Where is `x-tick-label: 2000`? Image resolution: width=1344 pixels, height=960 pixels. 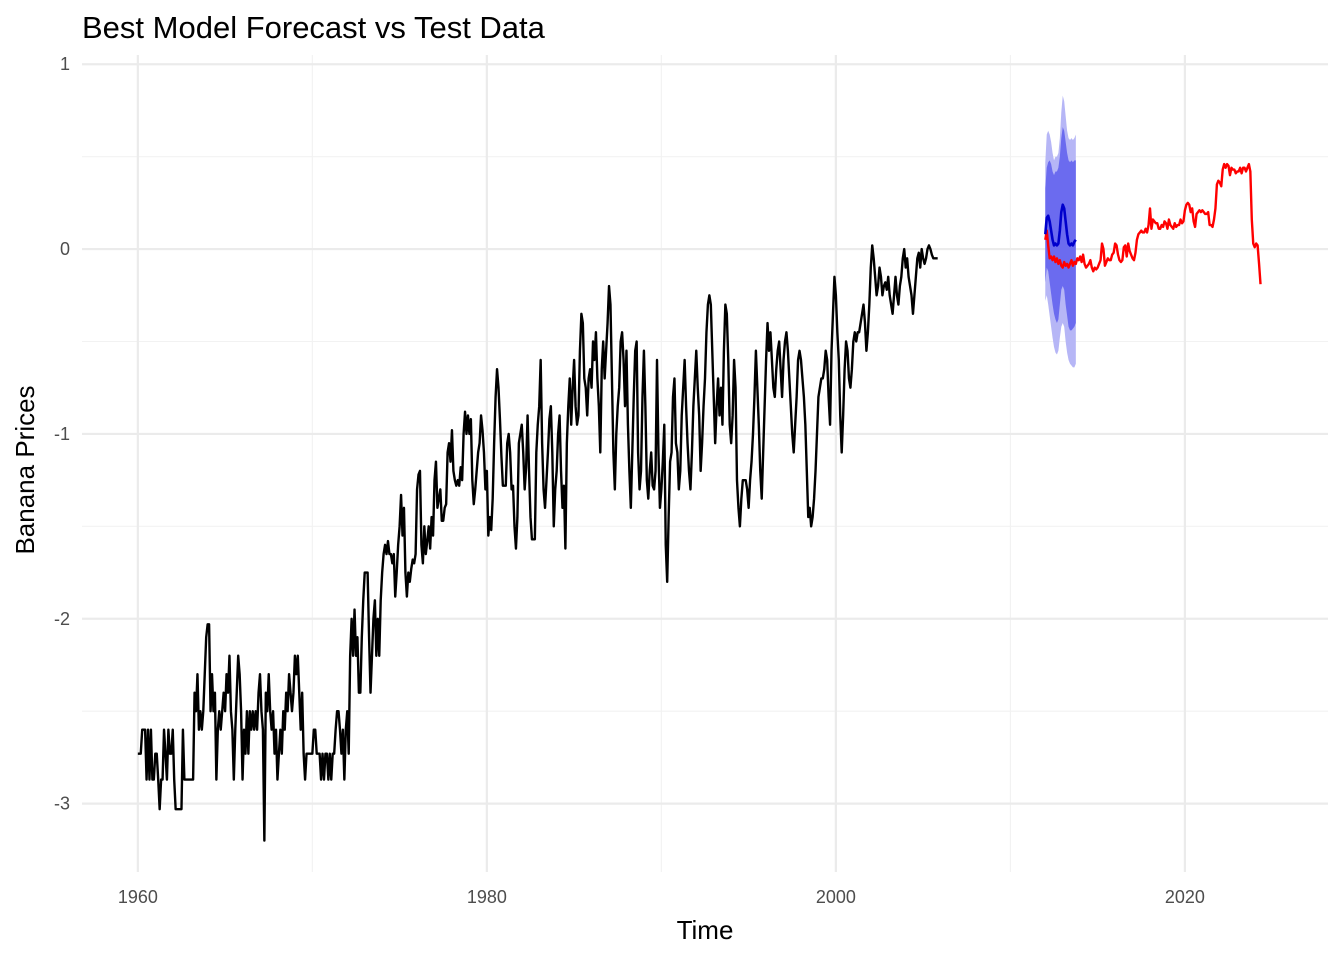
x-tick-label: 2000 is located at coordinates (836, 897).